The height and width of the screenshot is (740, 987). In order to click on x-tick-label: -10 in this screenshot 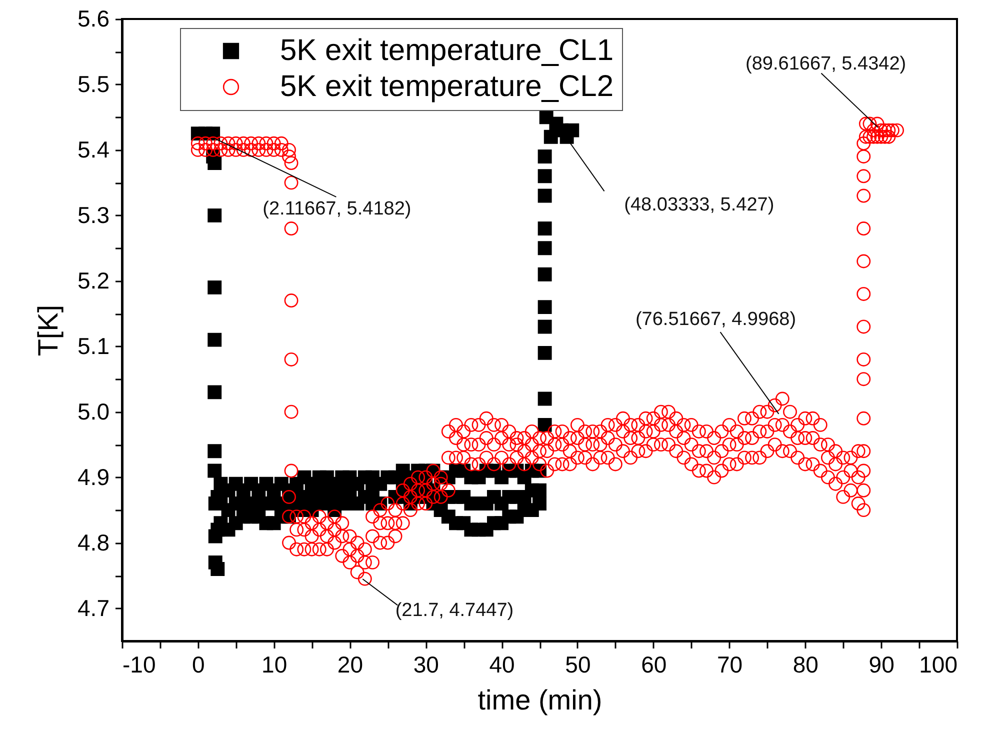, I will do `click(139, 665)`.